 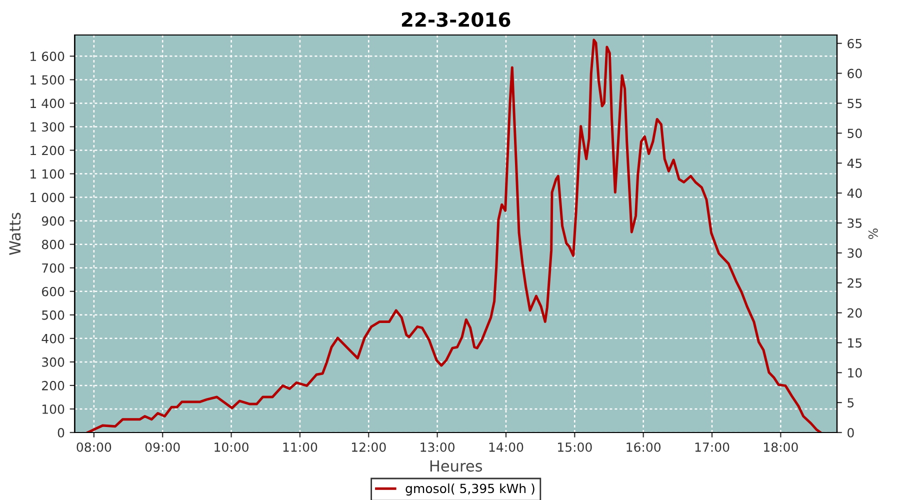 What do you see at coordinates (53, 245) in the screenshot?
I see `y-tick-label: 800` at bounding box center [53, 245].